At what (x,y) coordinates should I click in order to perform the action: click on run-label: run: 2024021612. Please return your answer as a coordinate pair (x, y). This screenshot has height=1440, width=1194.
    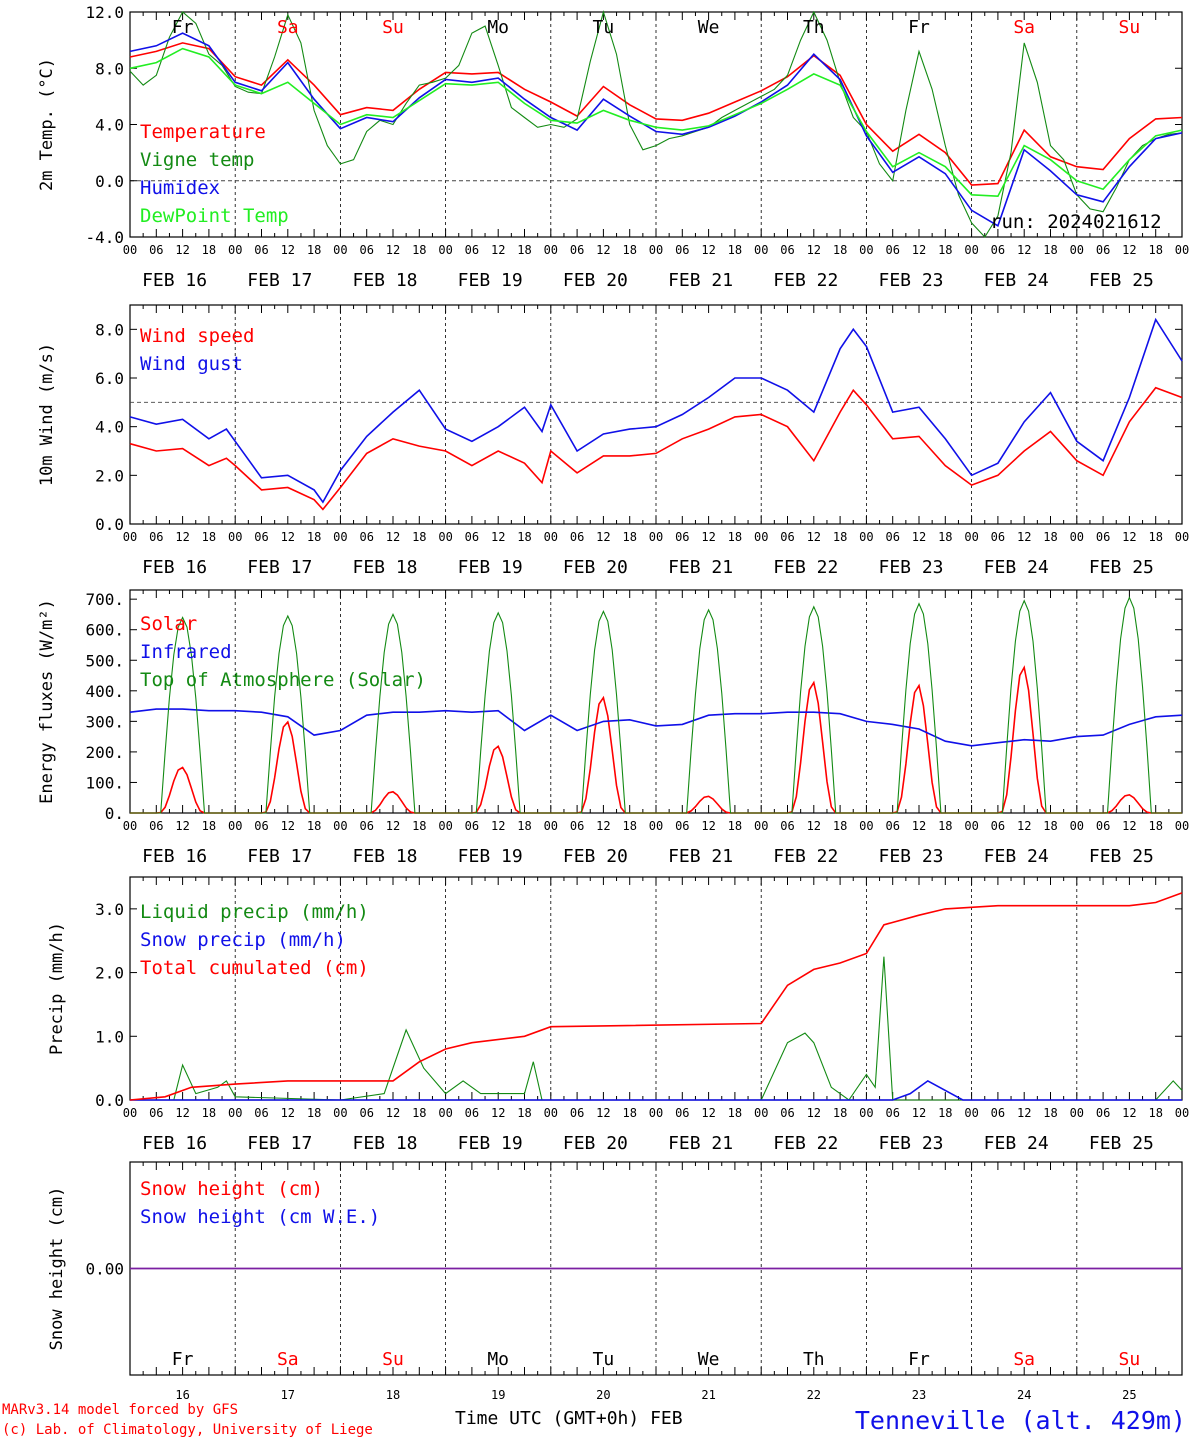
    Looking at the image, I should click on (1076, 222).